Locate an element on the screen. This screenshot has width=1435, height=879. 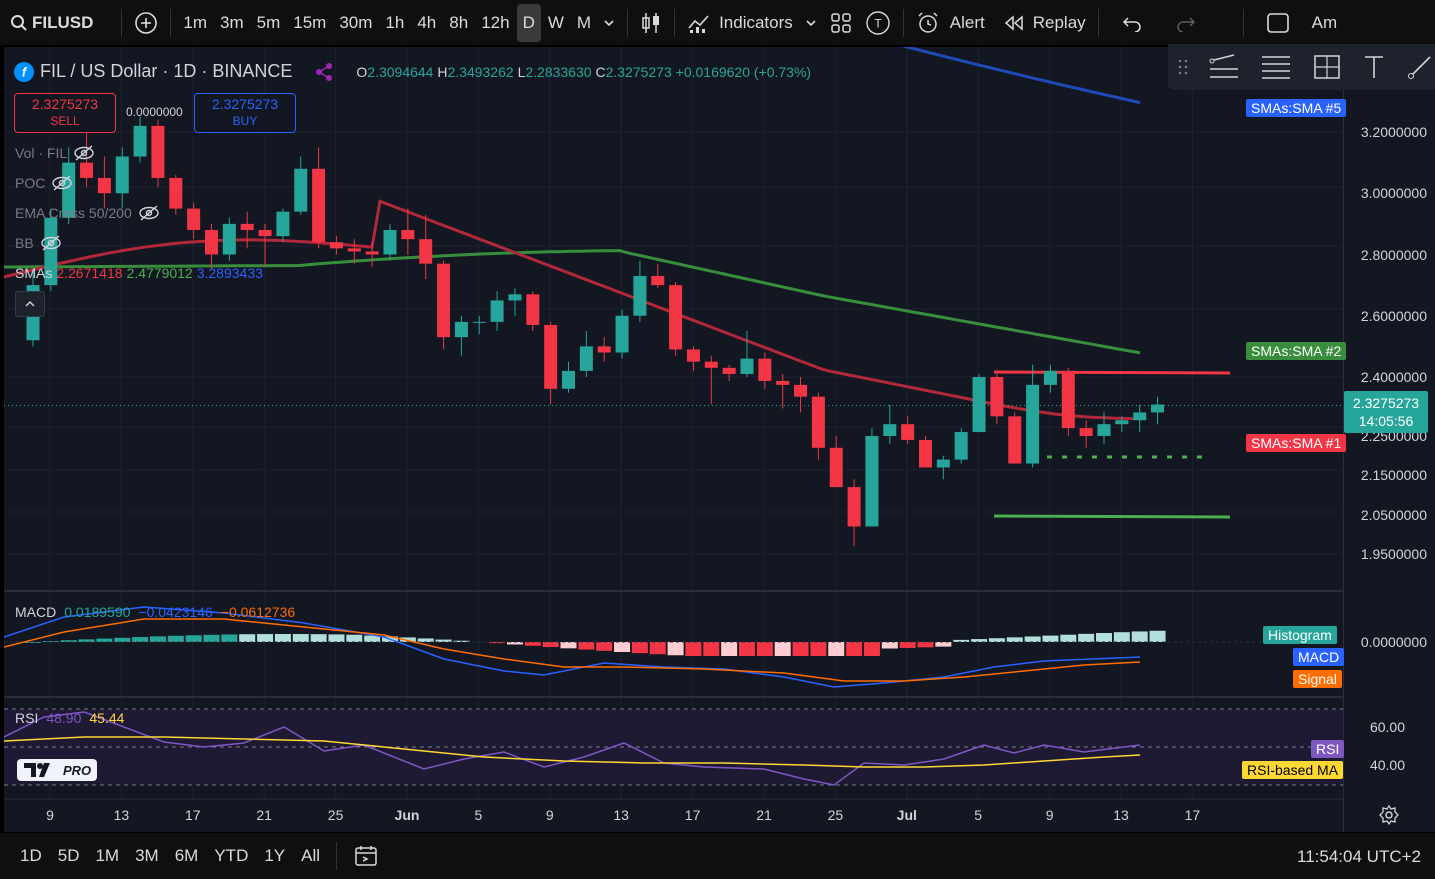
template-t-icon: T is located at coordinates (878, 22).